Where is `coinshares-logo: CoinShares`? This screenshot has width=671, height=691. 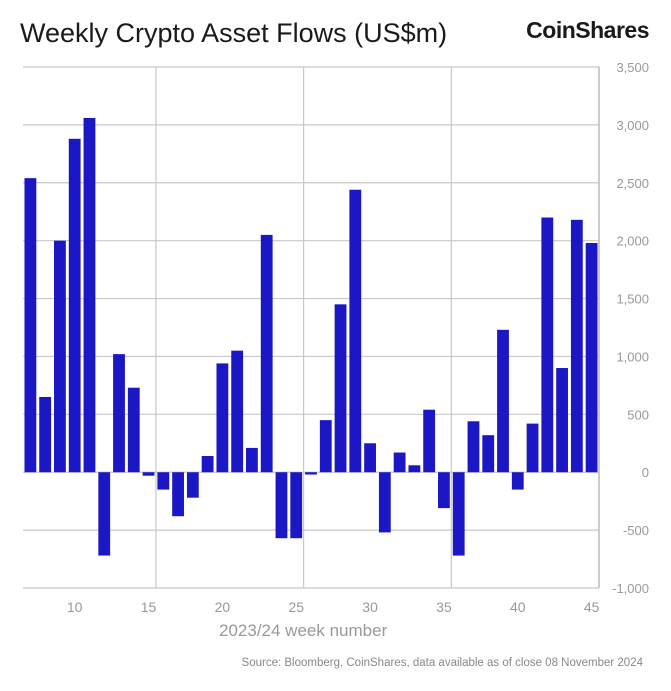
coinshares-logo: CoinShares is located at coordinates (587, 30).